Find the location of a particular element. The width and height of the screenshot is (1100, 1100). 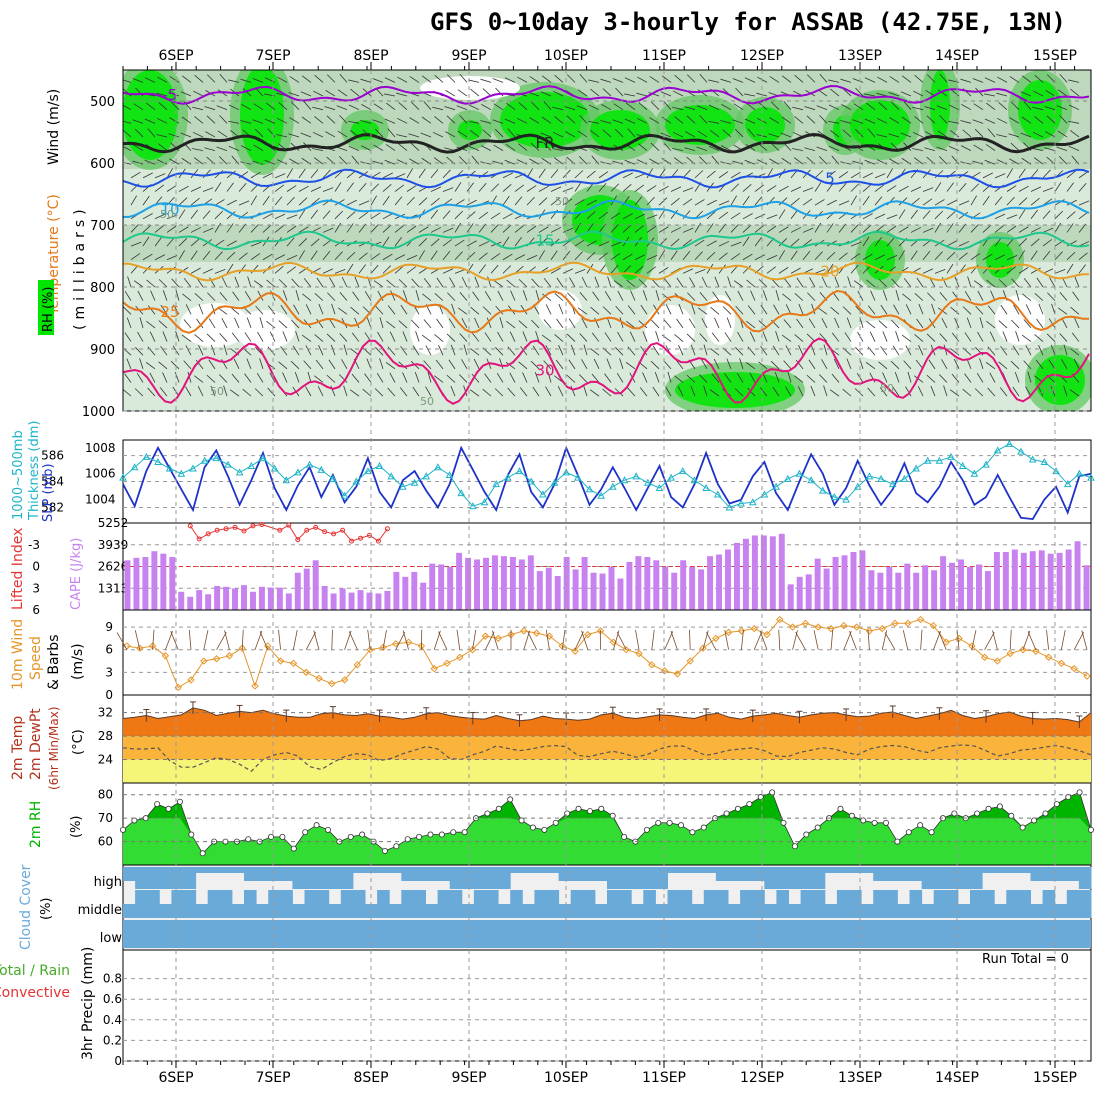

wind-speed-point is located at coordinates (997, 661).